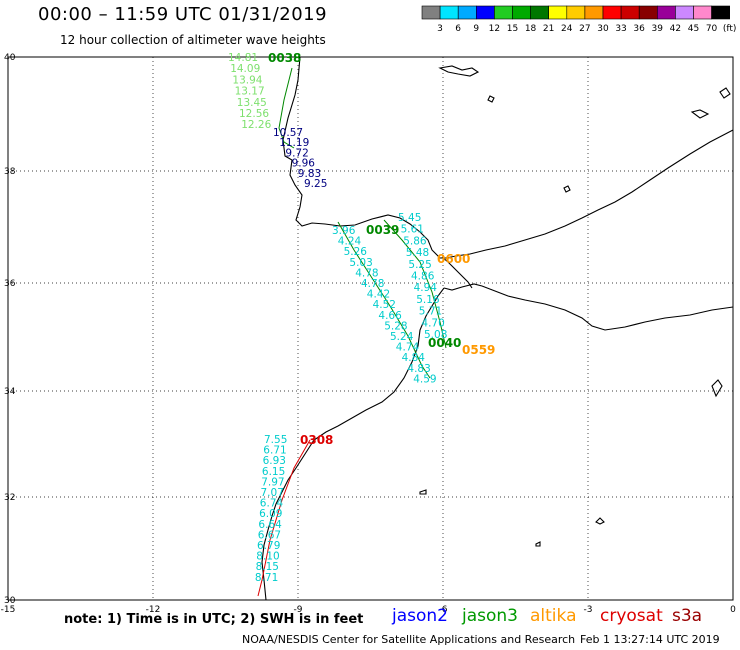  What do you see at coordinates (443, 610) in the screenshot?
I see `x-tick-label: -6` at bounding box center [443, 610].